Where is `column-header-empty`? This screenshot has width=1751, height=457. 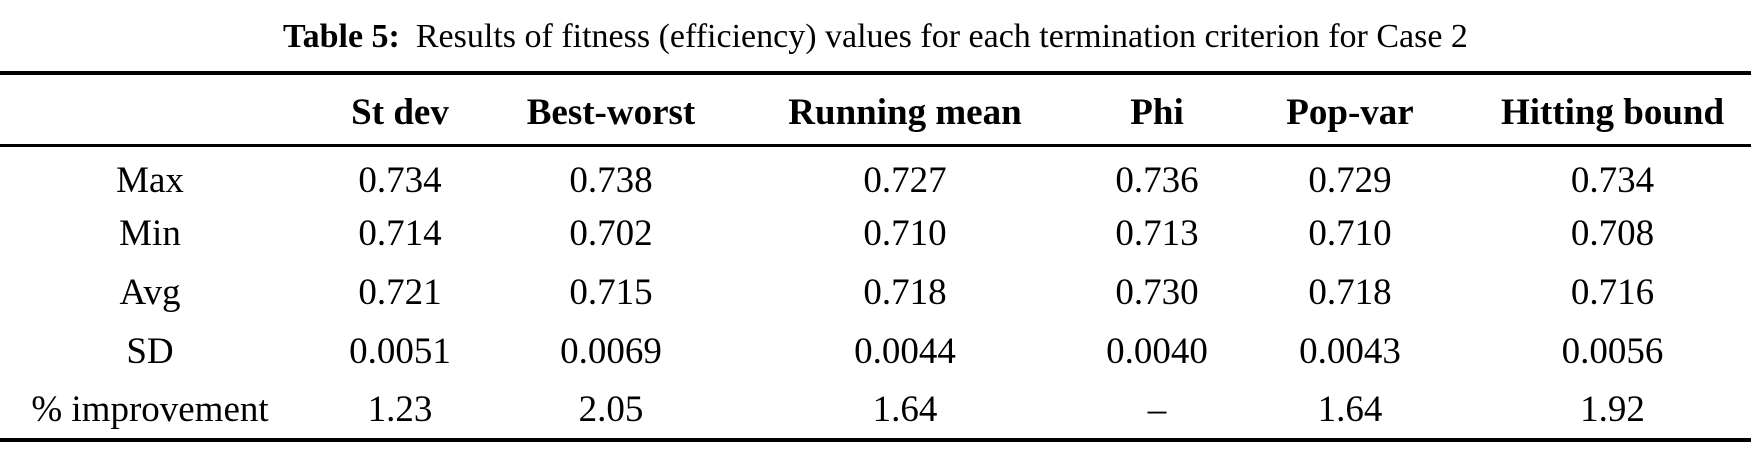
column-header-empty is located at coordinates (150, 110).